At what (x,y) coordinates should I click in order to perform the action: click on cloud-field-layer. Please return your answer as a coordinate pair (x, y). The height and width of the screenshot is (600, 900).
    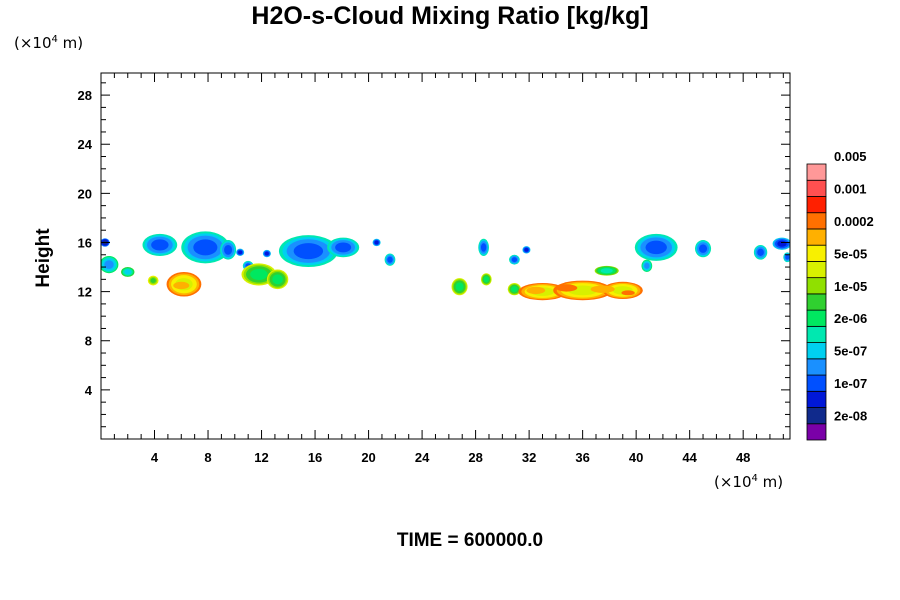
    Looking at the image, I should click on (445, 266).